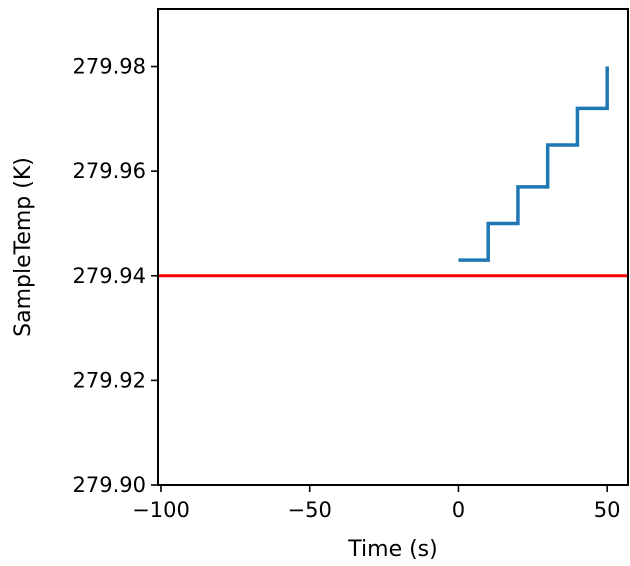  I want to click on y-axis-label: SampleTemp (K), so click(23, 247).